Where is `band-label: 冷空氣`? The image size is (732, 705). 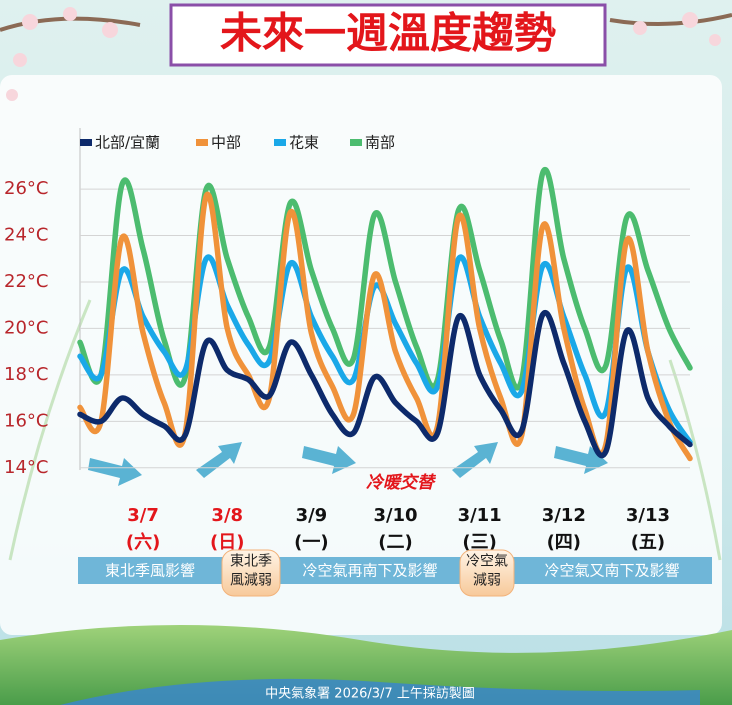 band-label: 冷空氣 is located at coordinates (487, 562).